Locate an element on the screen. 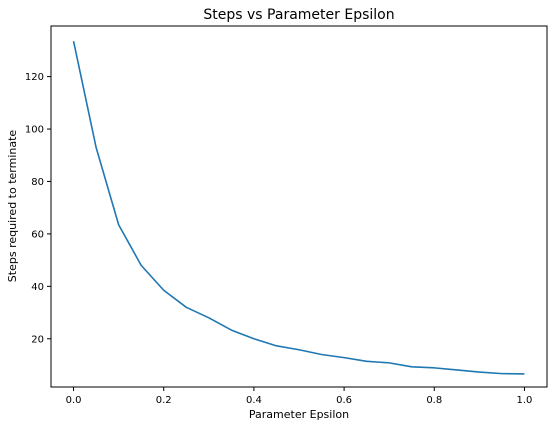  y-axis-label: Steps required to terminate is located at coordinates (12, 206).